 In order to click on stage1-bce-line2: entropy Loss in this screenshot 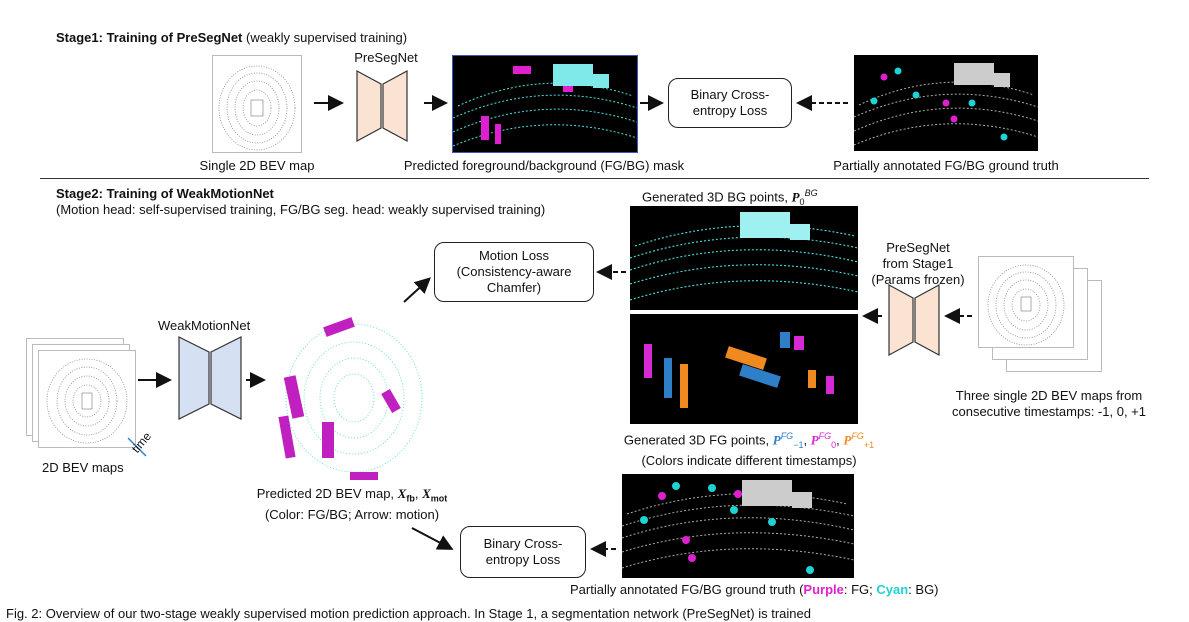, I will do `click(730, 110)`.